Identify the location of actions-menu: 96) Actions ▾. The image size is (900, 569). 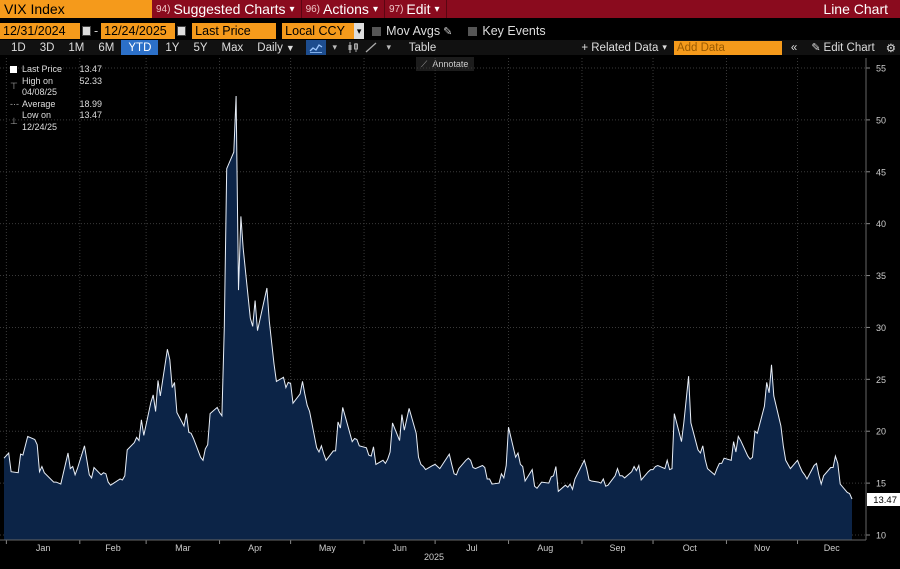
(343, 9).